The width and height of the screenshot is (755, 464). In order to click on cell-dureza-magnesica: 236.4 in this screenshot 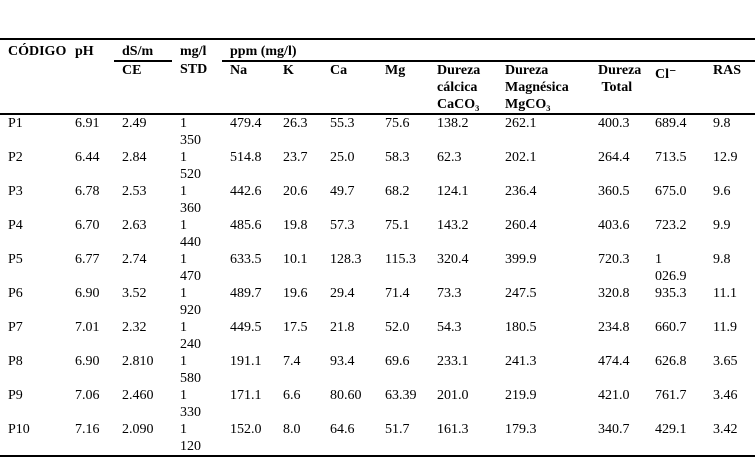, I will do `click(521, 191)`.